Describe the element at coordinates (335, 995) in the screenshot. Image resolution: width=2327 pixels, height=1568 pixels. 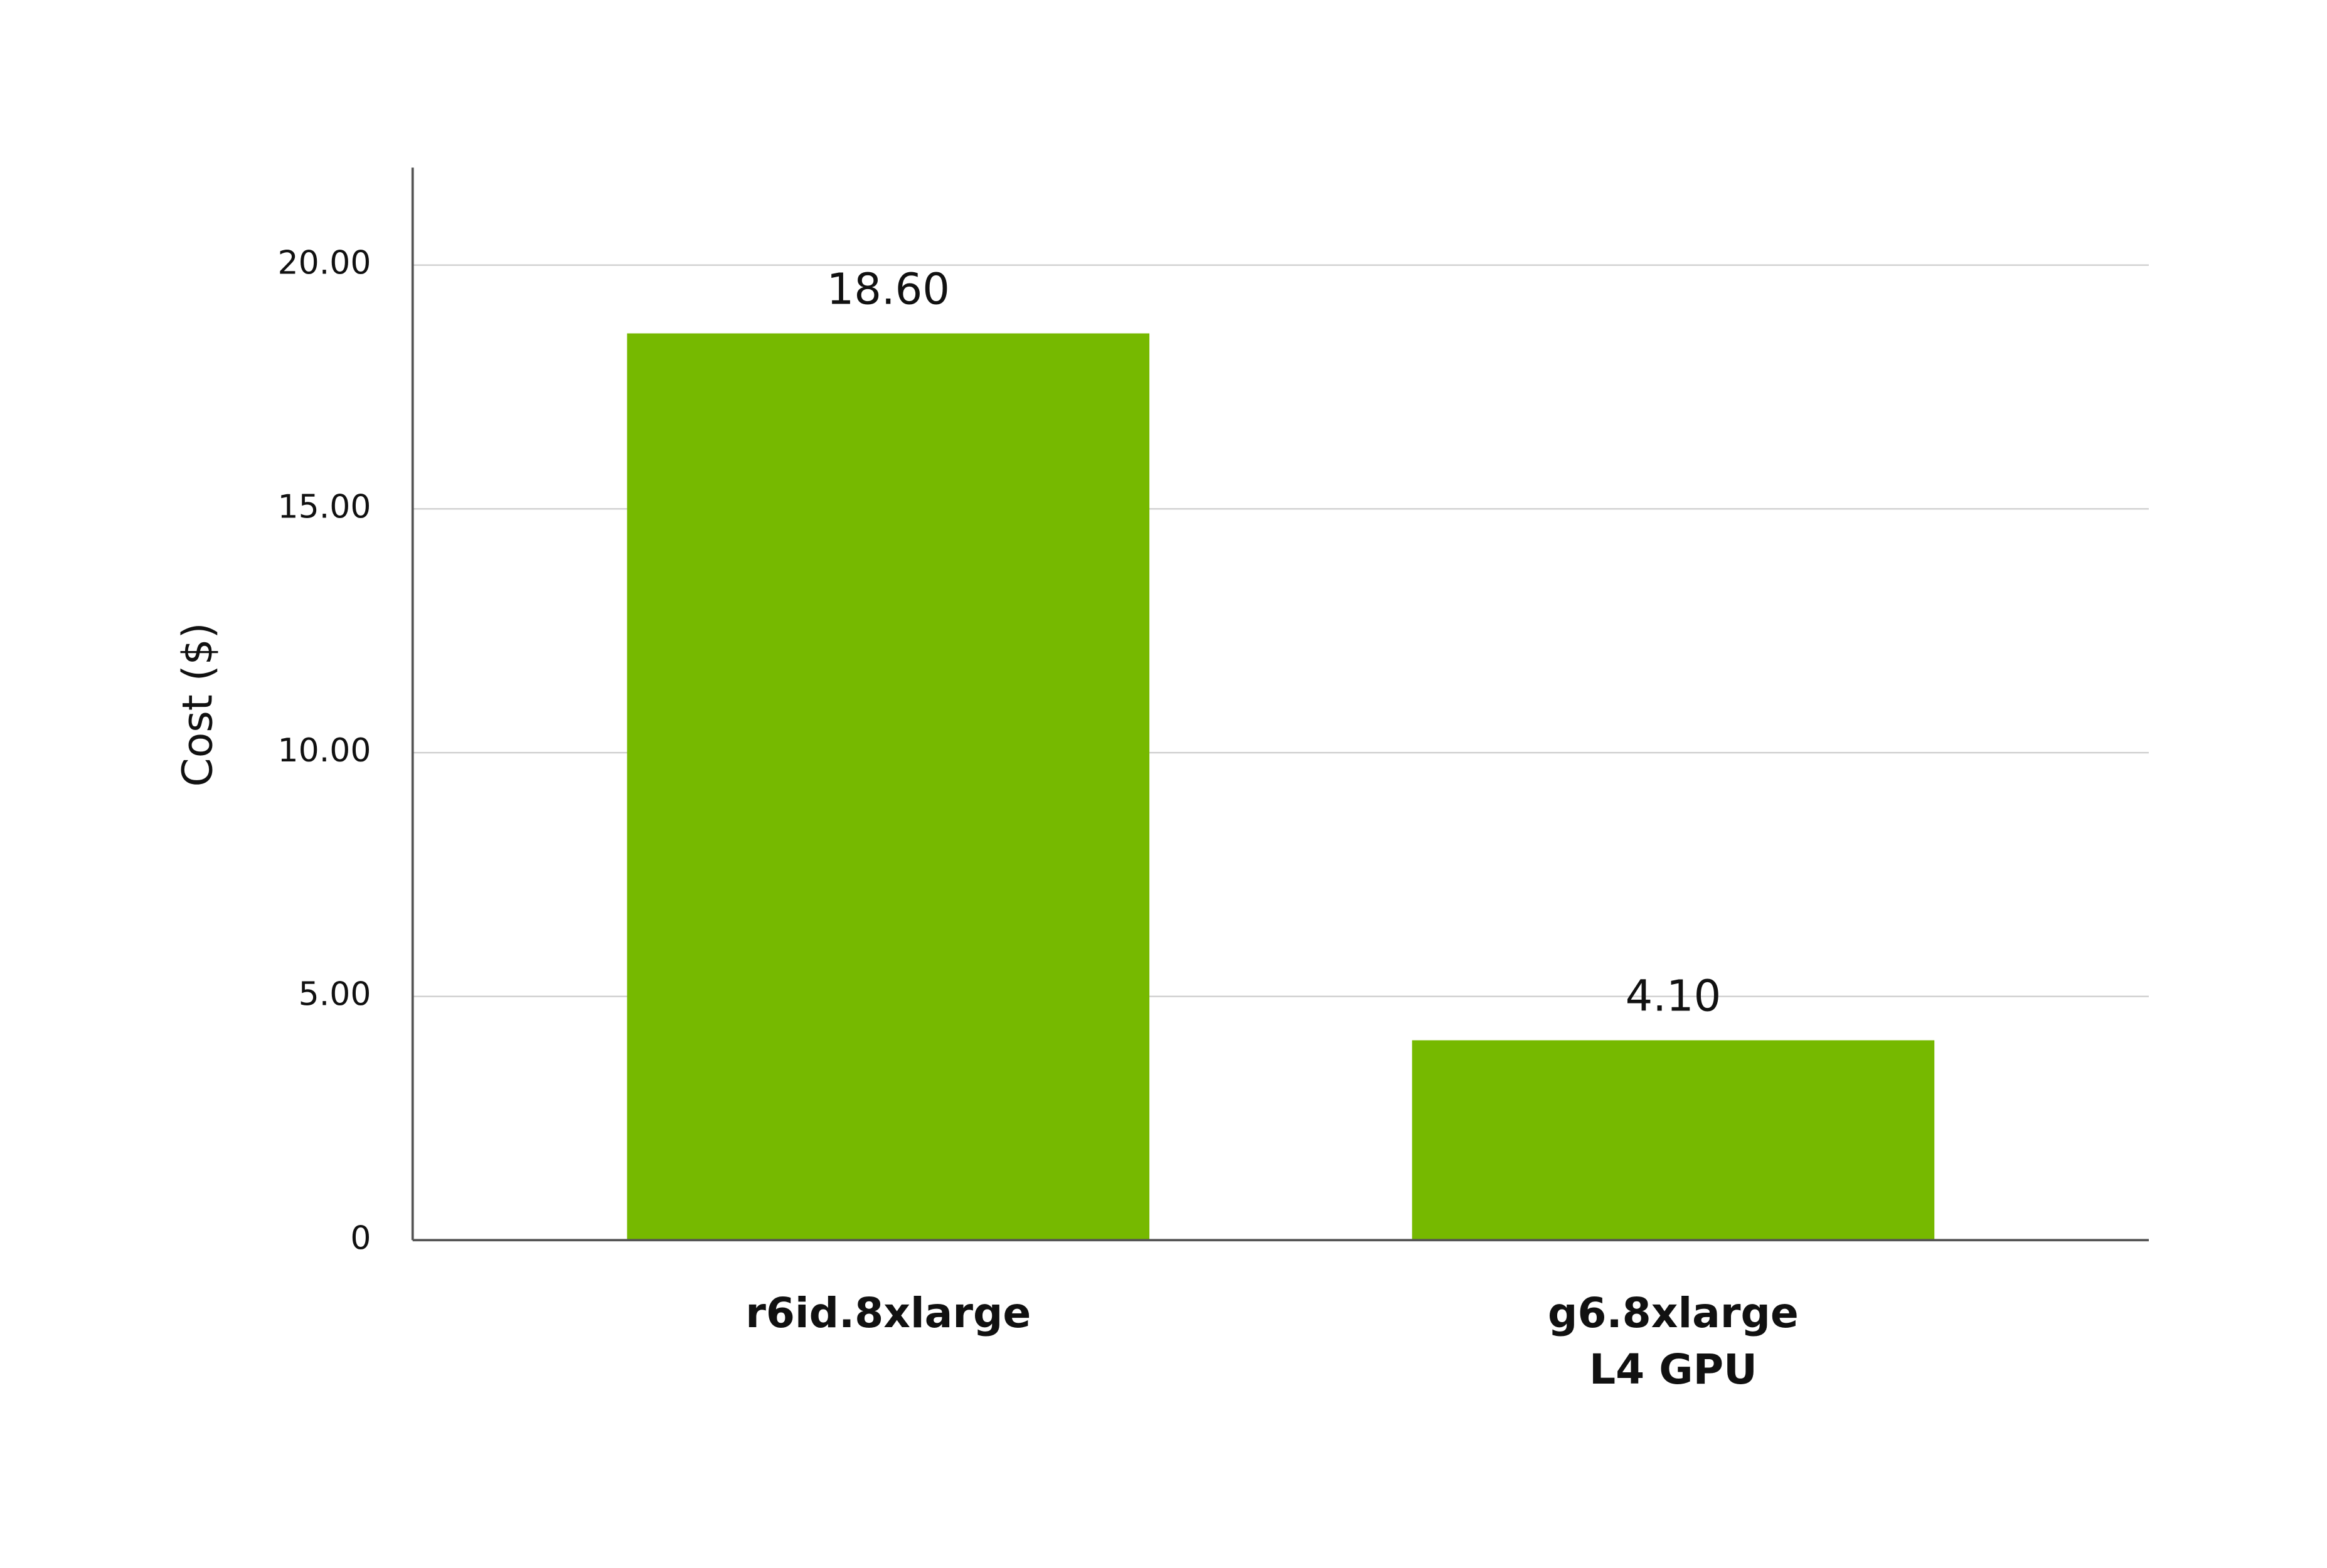
I see `y-tick-label: 5.00` at that location.